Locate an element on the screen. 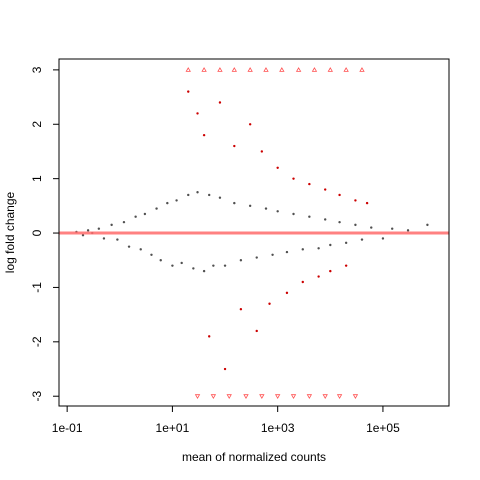 This screenshot has height=480, width=480. y-tick-label: 0 is located at coordinates (37, 232).